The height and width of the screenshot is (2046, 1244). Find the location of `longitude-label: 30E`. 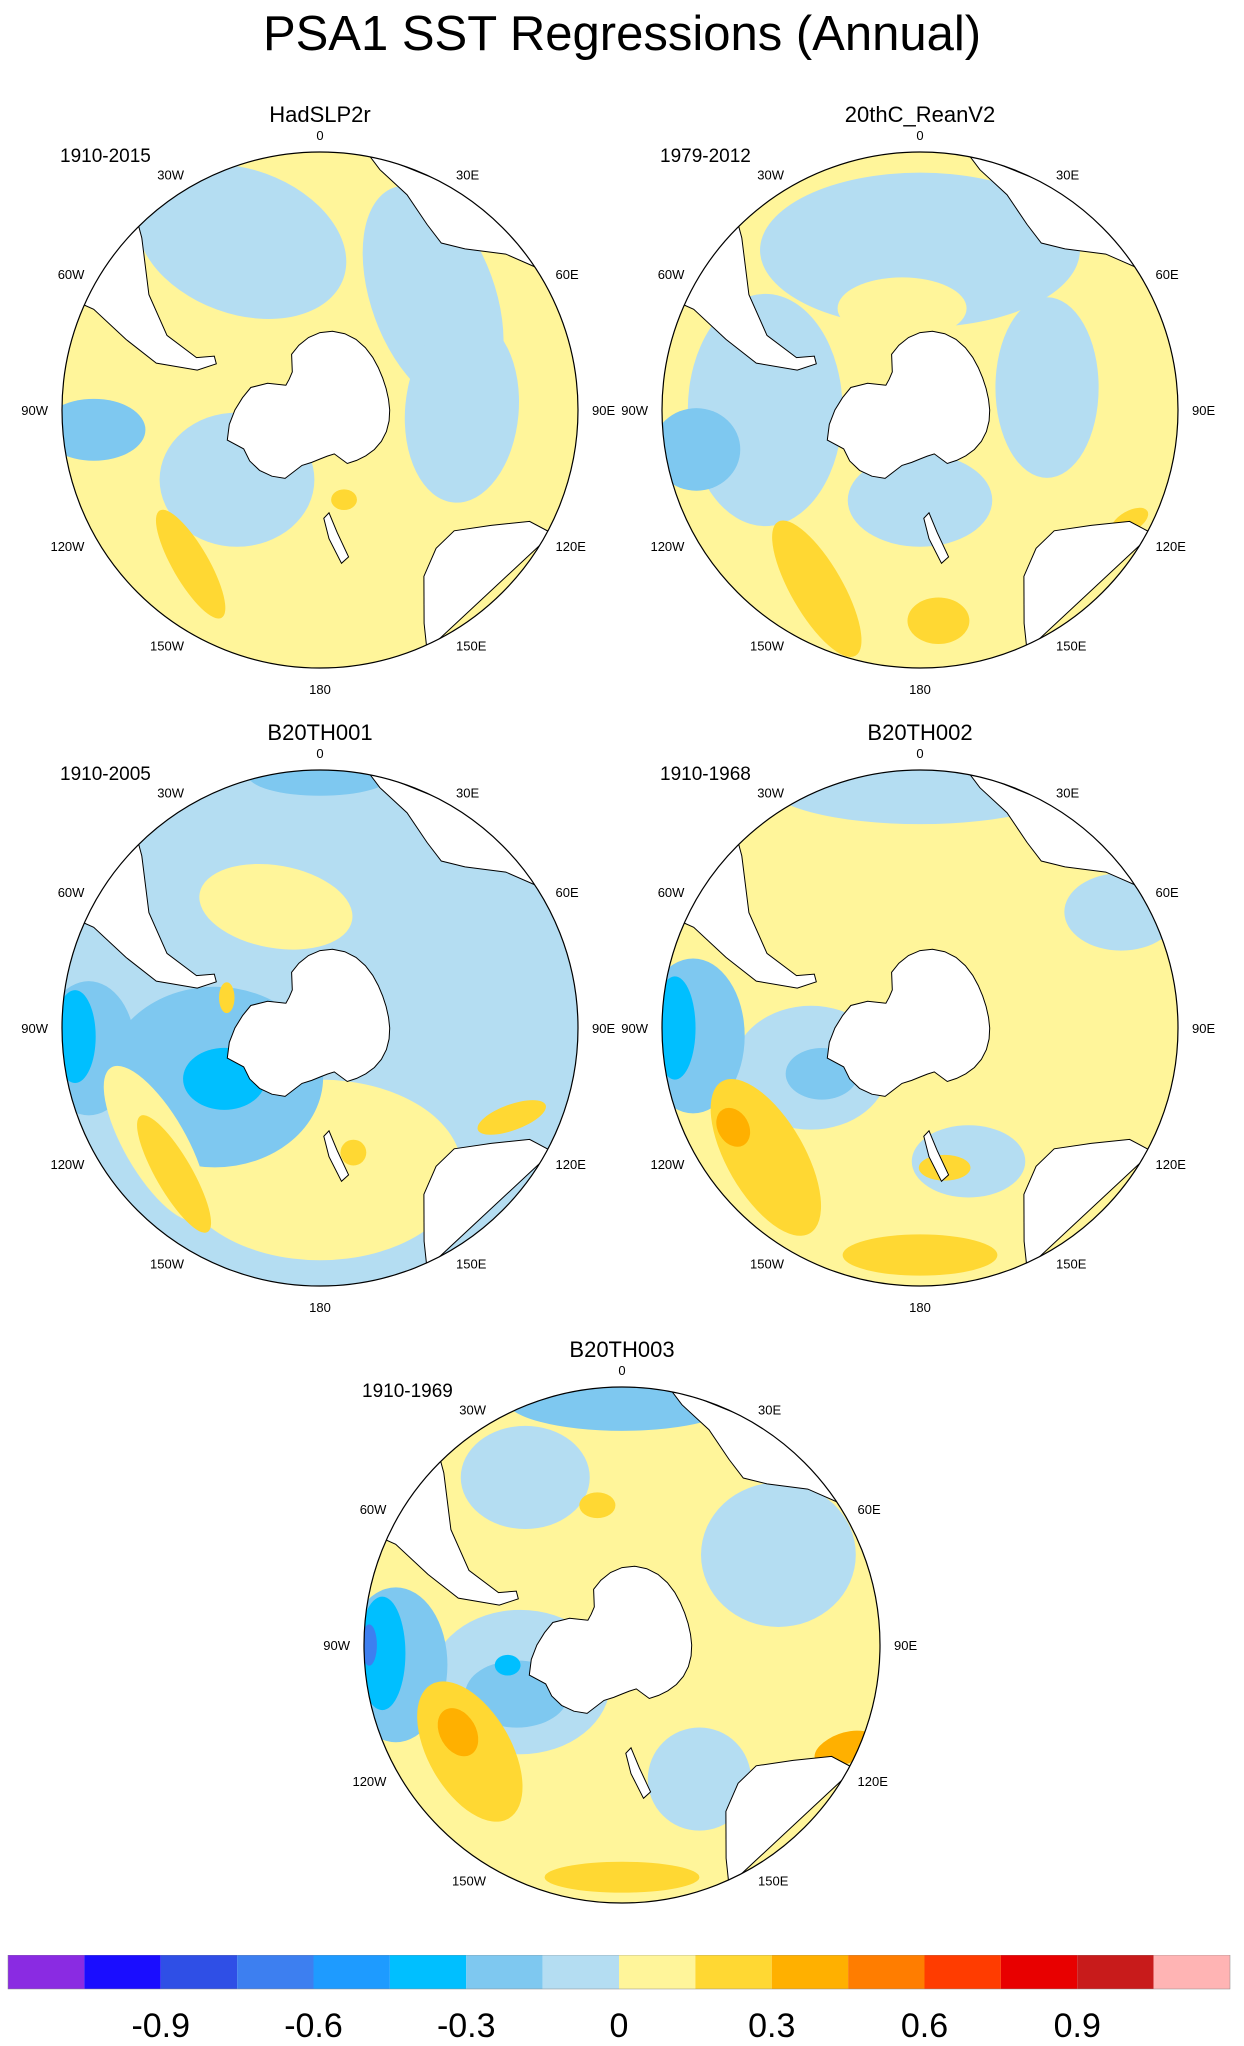

longitude-label: 30E is located at coordinates (1067, 174).